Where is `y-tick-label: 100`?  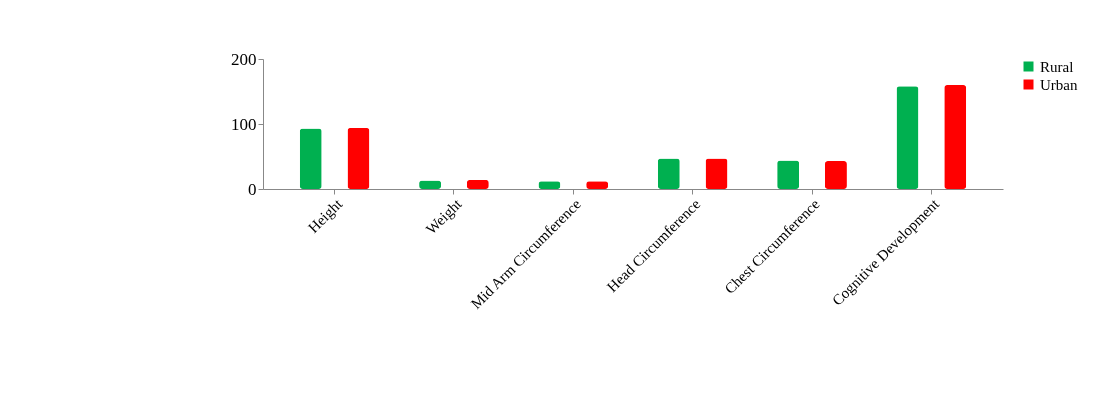 y-tick-label: 100 is located at coordinates (244, 124).